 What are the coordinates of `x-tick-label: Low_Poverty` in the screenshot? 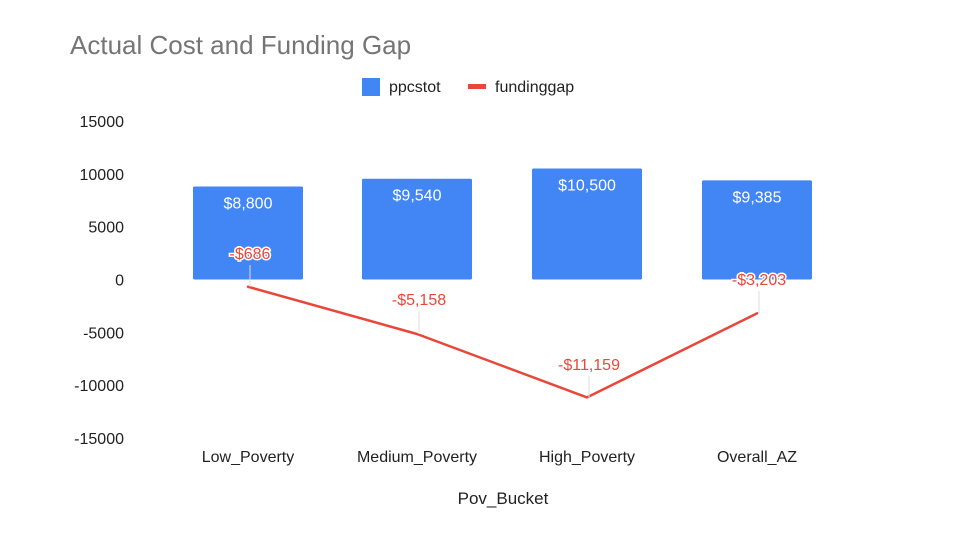 It's located at (248, 457).